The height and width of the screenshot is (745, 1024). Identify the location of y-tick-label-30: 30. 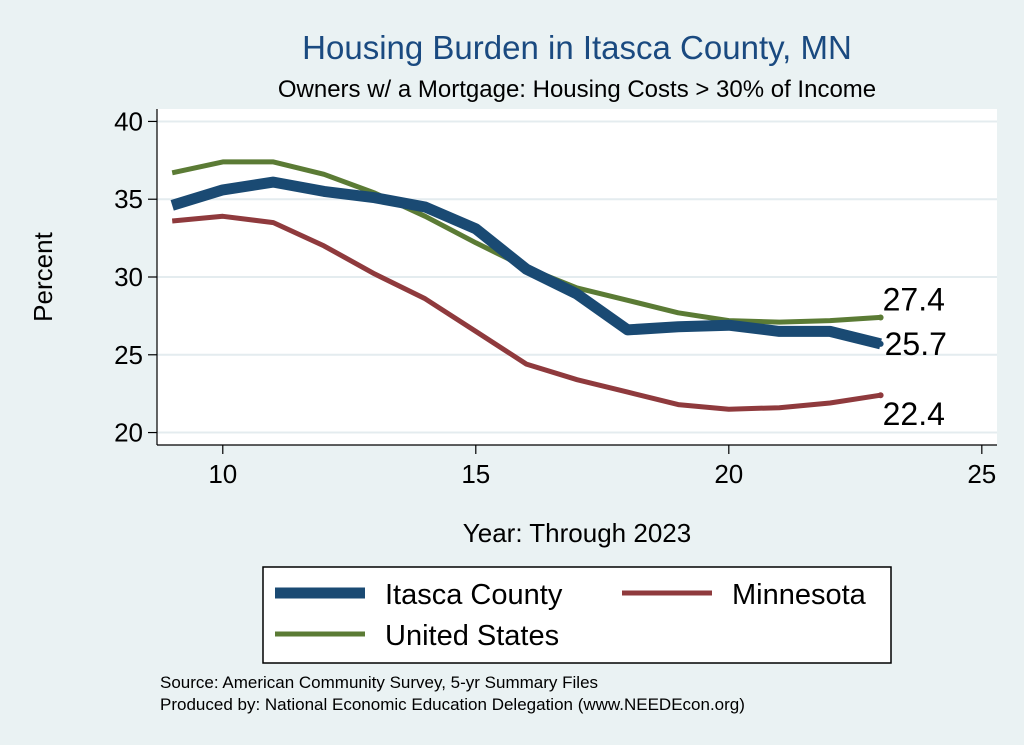
(128, 277).